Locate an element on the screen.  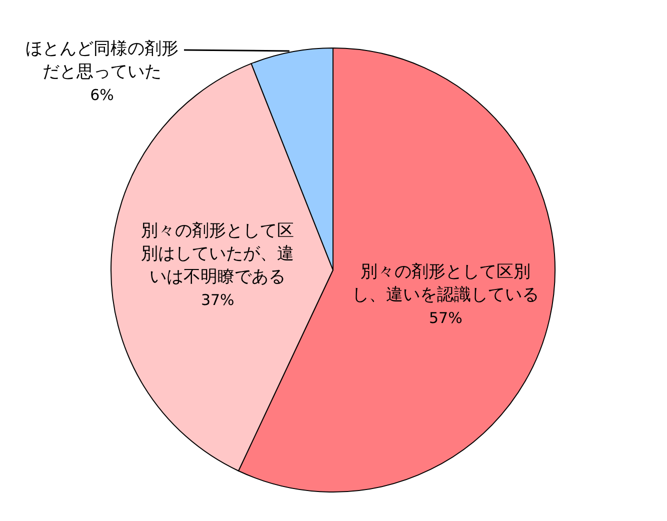
slice-label: 別々の剤形として区別し、違いを認識している is located at coordinates (445, 283).